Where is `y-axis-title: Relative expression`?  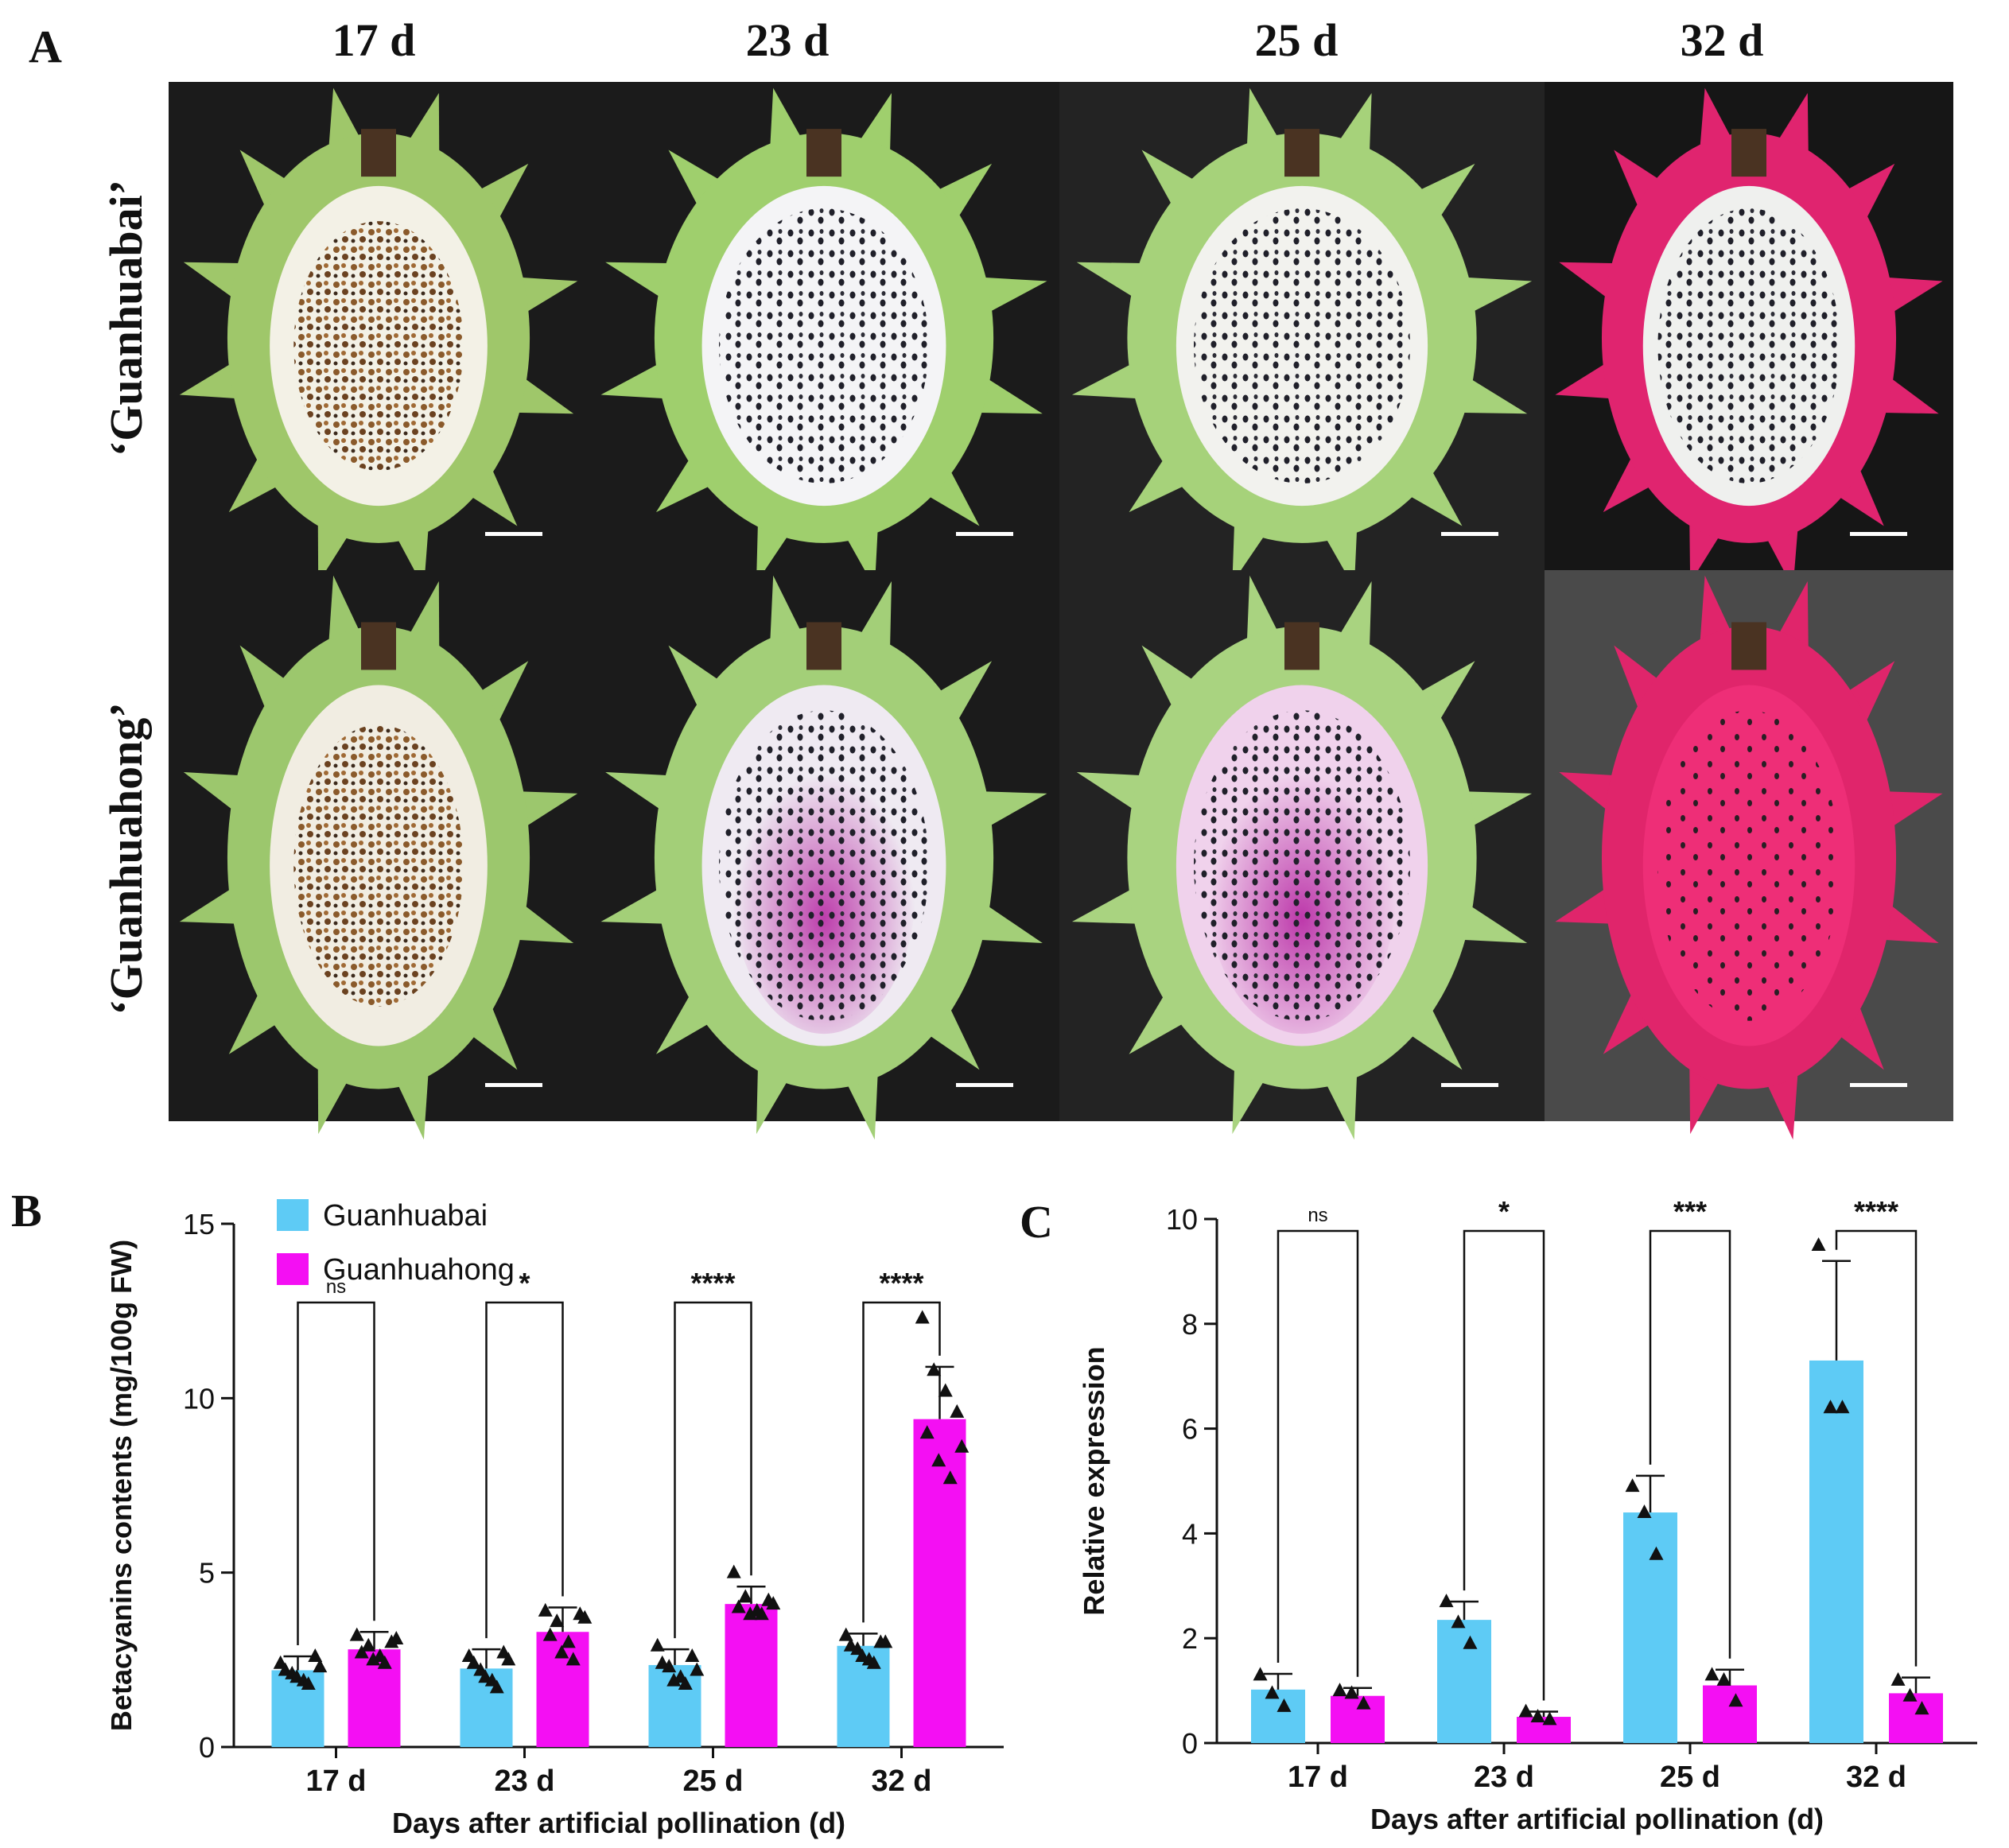
y-axis-title: Relative expression is located at coordinates (1094, 1480).